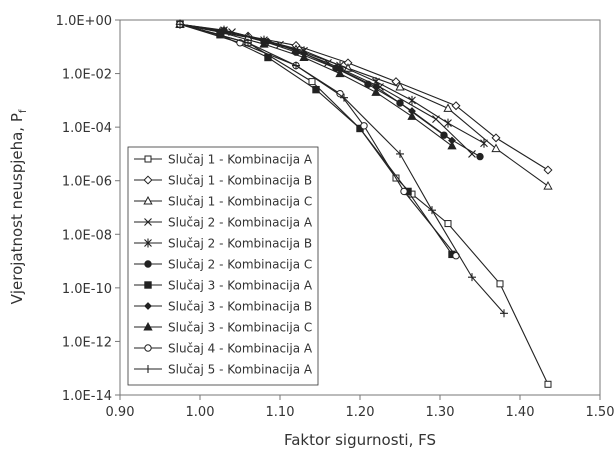 The width and height of the screenshot is (615, 450). I want to click on legend-label: Slučaj 1 - Kombinacija B, so click(240, 181).